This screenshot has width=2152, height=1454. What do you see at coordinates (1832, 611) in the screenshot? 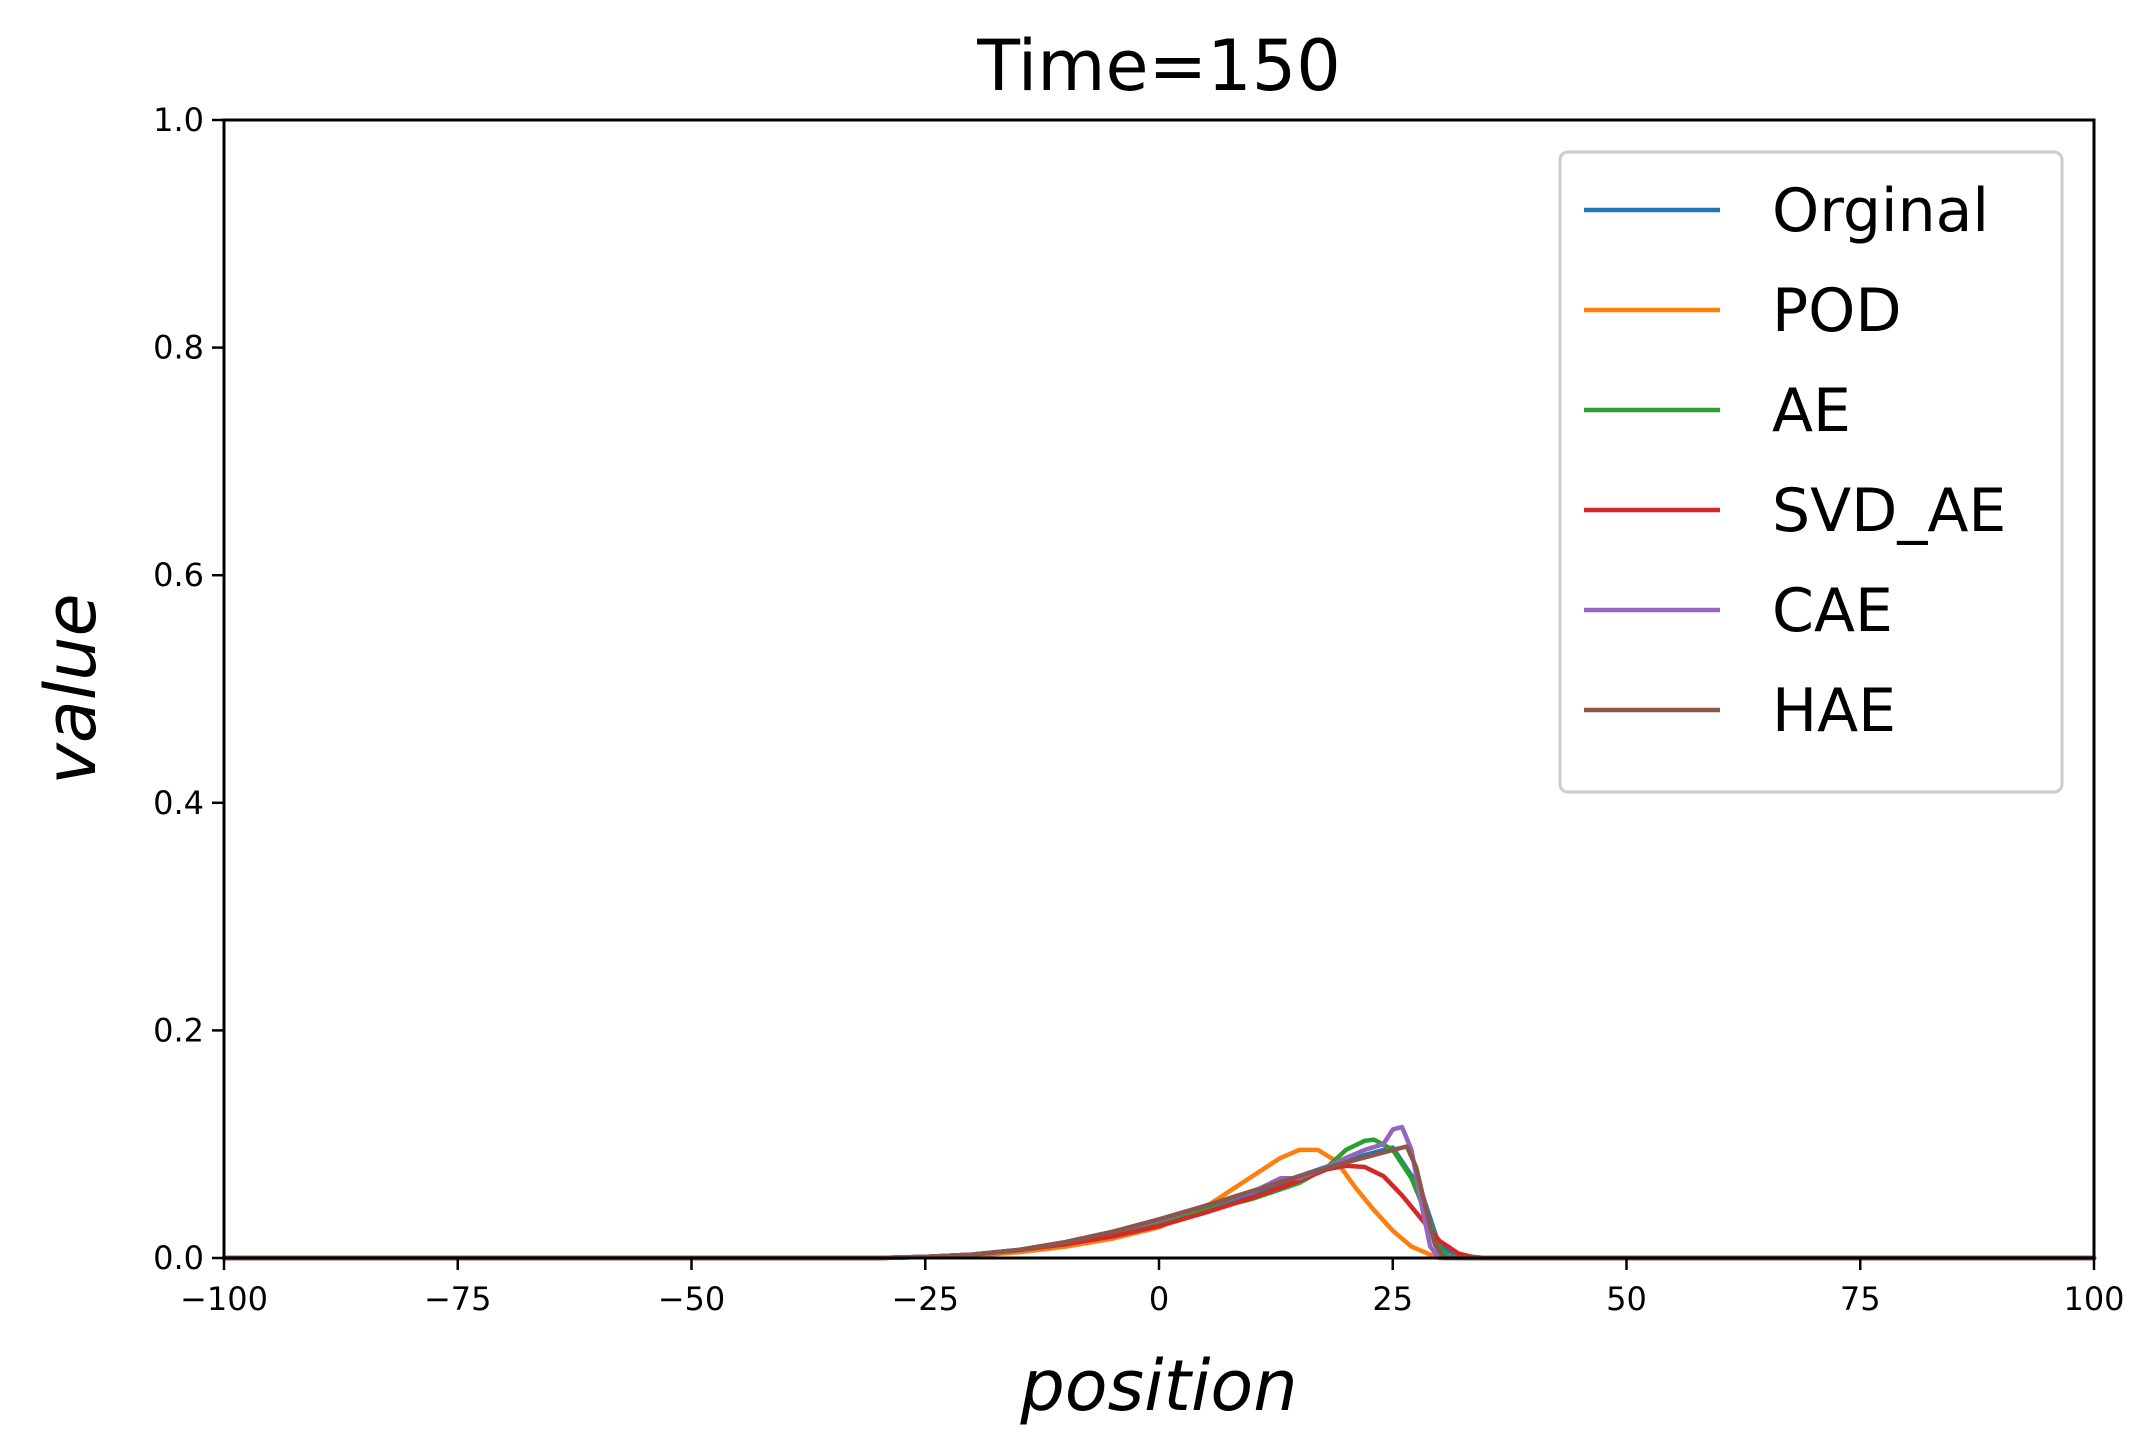
I see `legend-label-cae: CAE` at bounding box center [1832, 611].